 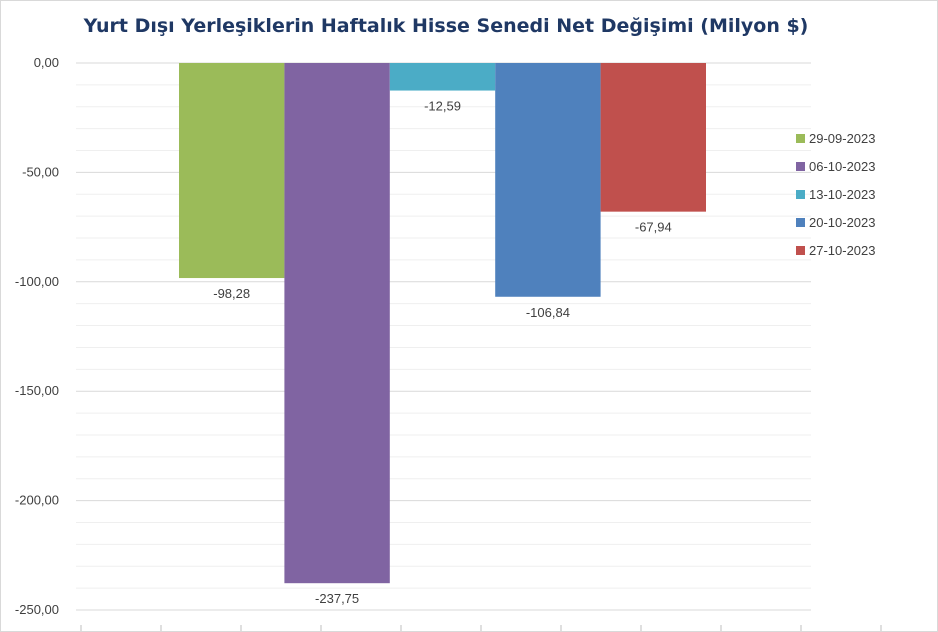 What do you see at coordinates (842, 138) in the screenshot?
I see `legend-label: 29-09-2023` at bounding box center [842, 138].